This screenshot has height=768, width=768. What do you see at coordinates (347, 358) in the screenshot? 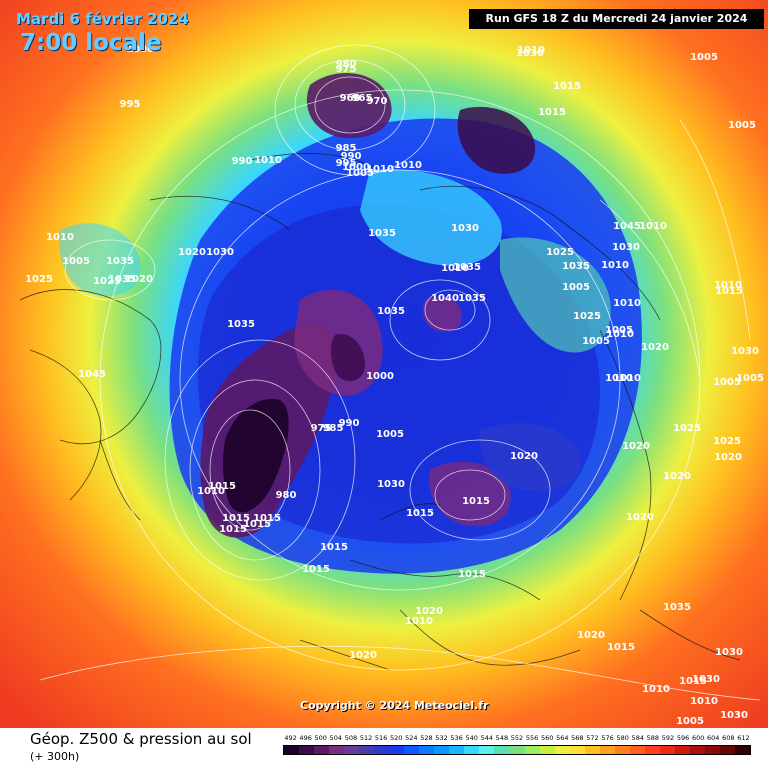
I see `purple-core-arctic` at bounding box center [347, 358].